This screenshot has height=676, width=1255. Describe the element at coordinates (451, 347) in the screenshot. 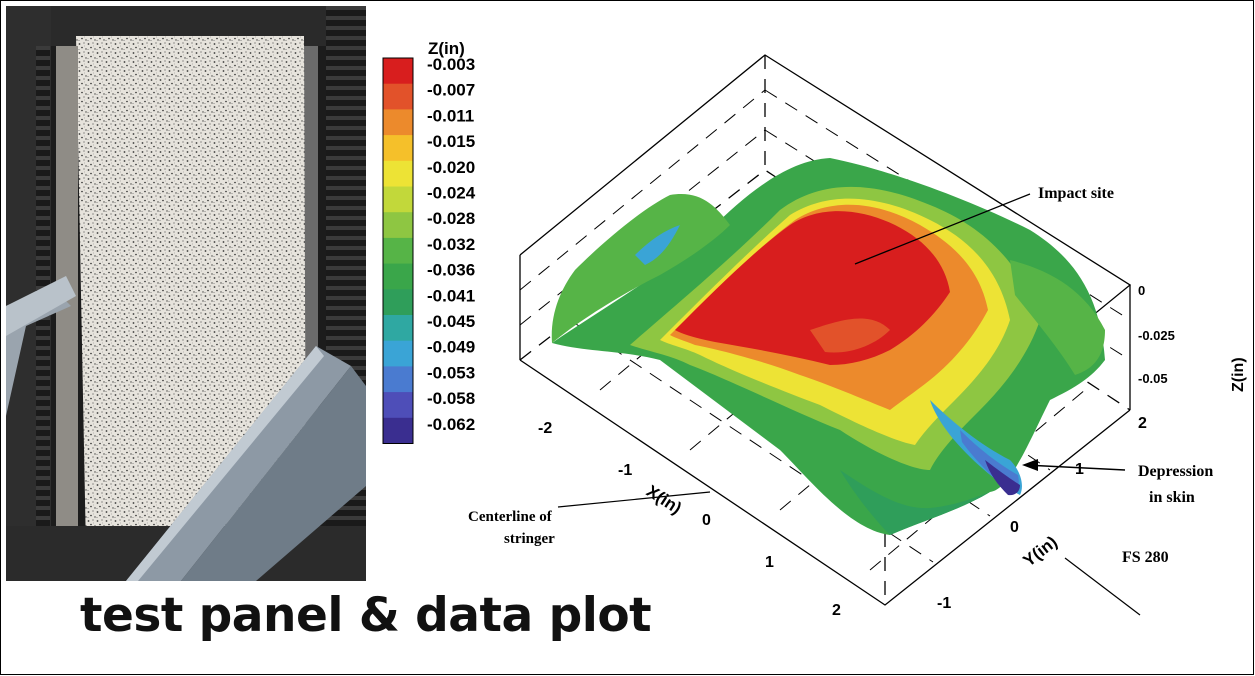

I see `colorbar-label: -0.049` at that location.